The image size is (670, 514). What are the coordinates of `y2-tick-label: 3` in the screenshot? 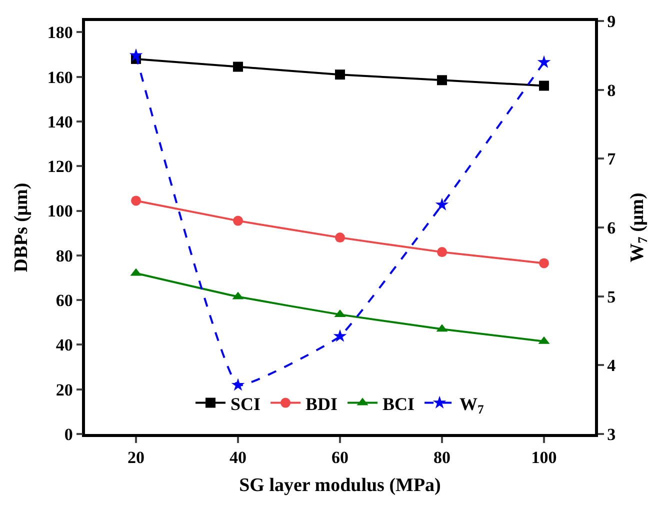 It's located at (611, 434).